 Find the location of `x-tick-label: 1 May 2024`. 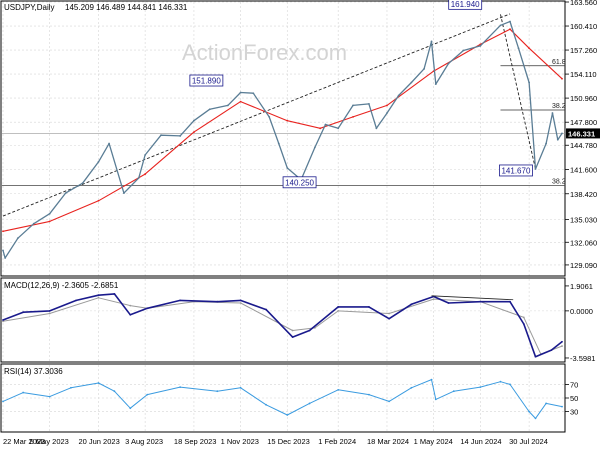

x-tick-label: 1 May 2024 is located at coordinates (433, 441).